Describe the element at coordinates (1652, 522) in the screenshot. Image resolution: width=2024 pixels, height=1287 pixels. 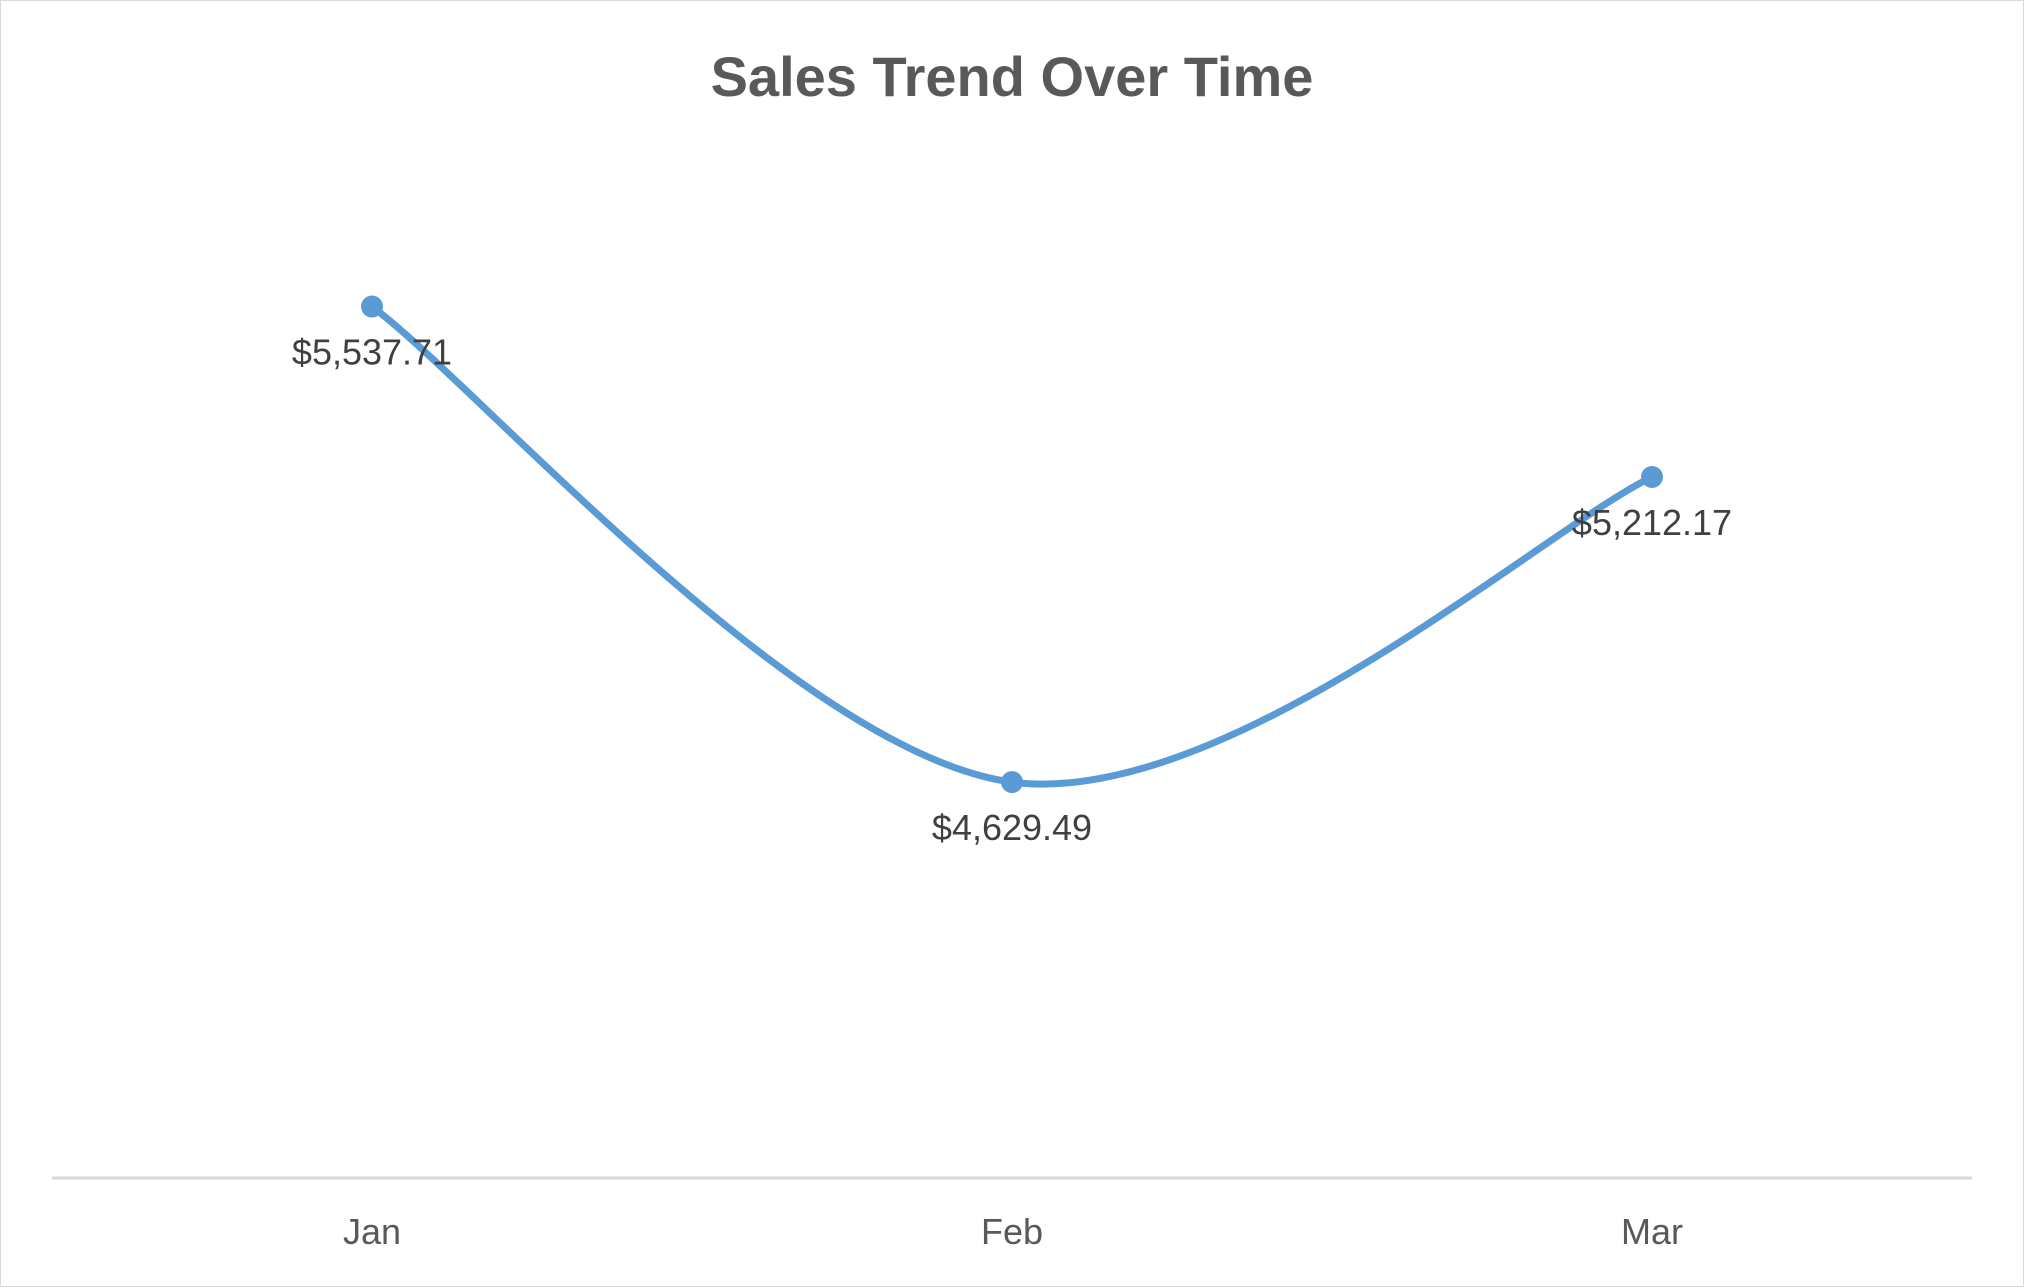
I see `data-label-mar: $5,212.17` at that location.